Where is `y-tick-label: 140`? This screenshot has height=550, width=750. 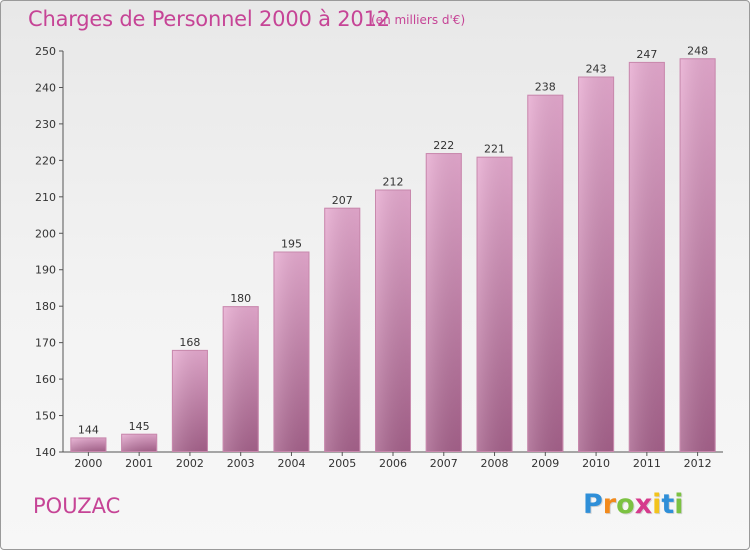
y-tick-label: 140 is located at coordinates (45, 452).